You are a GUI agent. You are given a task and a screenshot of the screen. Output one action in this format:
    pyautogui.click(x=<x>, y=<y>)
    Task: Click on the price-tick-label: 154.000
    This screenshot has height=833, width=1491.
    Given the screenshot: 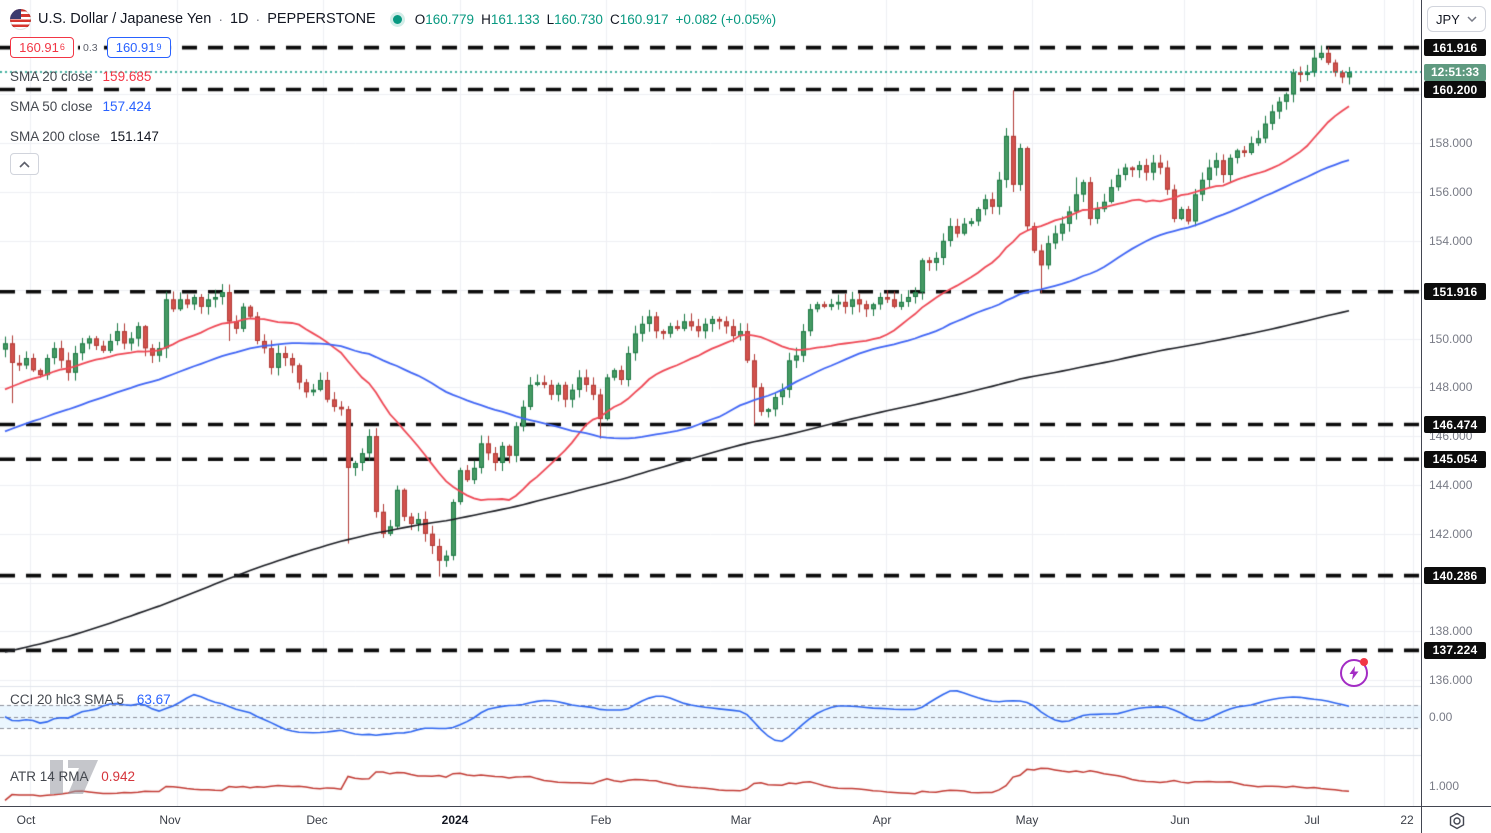 What is the action you would take?
    pyautogui.click(x=1451, y=240)
    